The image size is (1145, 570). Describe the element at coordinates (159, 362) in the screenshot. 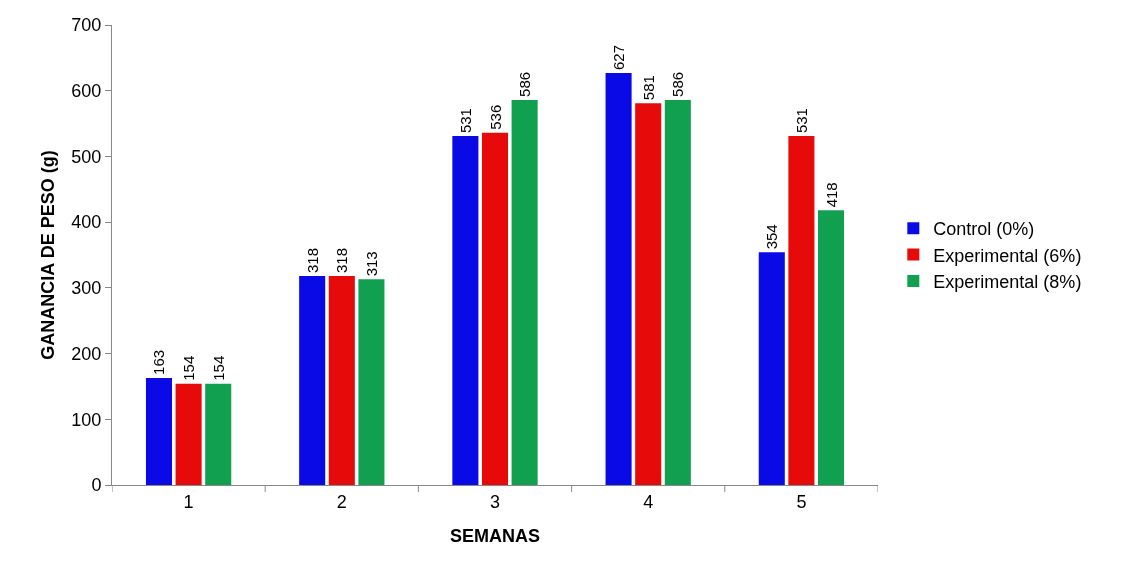

I see `data-label: 163` at that location.